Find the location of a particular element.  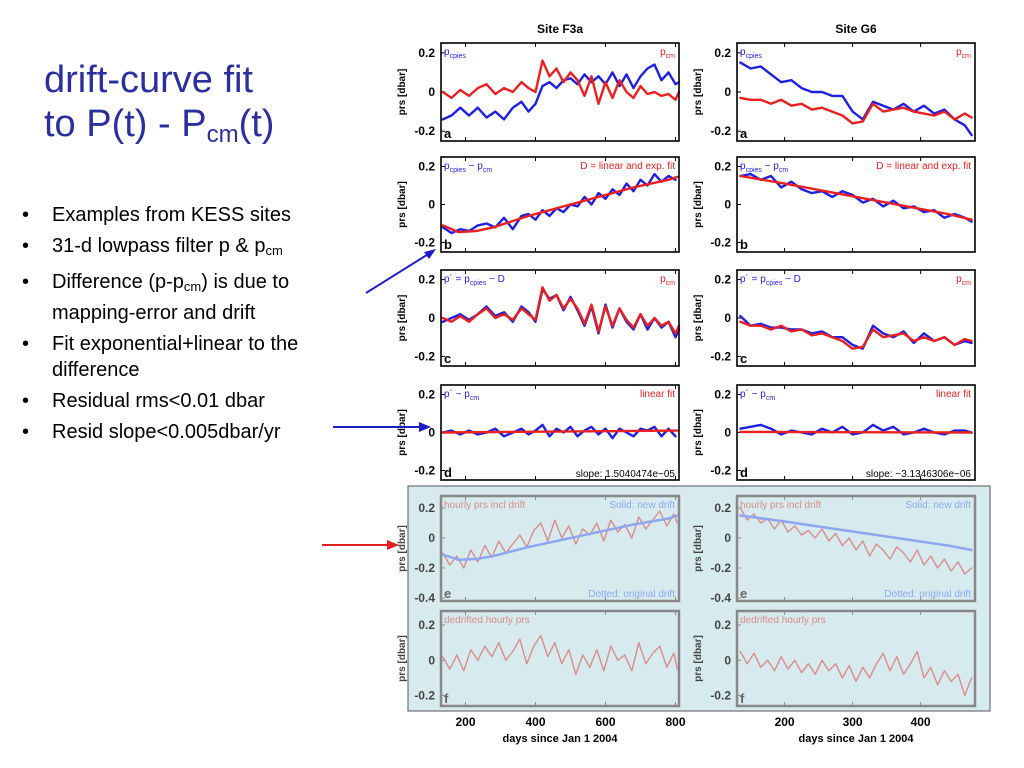

slope-label: slope: 1.5040474e−05 is located at coordinates (626, 474).